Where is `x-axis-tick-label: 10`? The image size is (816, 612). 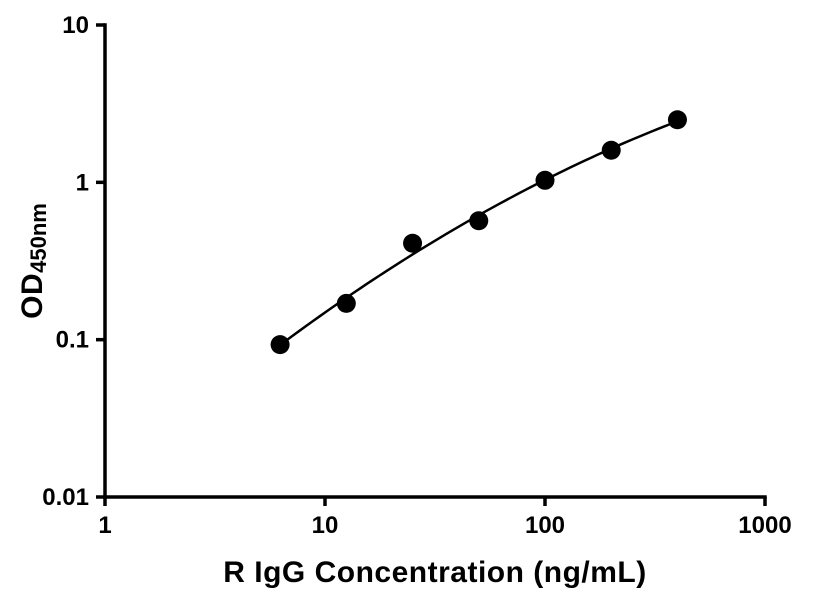
x-axis-tick-label: 10 is located at coordinates (325, 525).